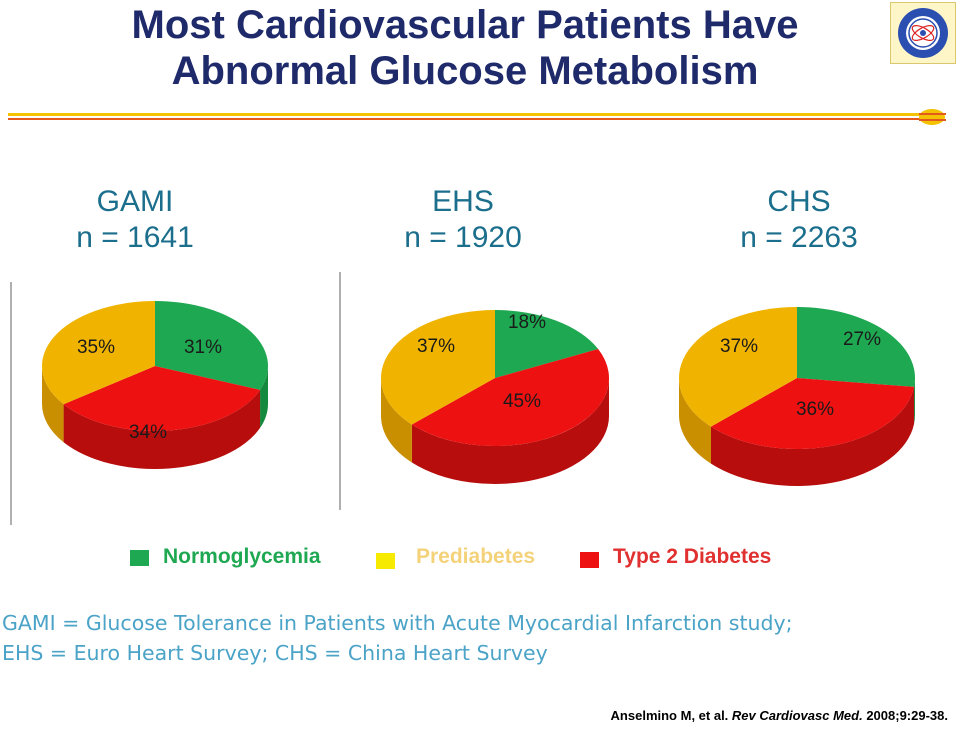 The height and width of the screenshot is (729, 960). Describe the element at coordinates (799, 237) in the screenshot. I see `study-n: n = 2263` at that location.